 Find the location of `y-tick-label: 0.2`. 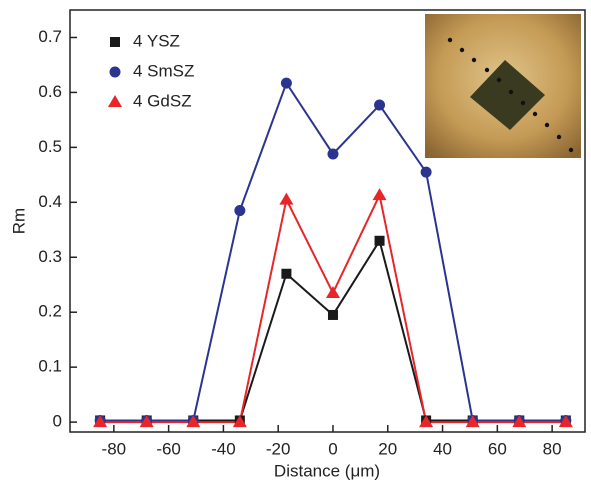

y-tick-label: 0.2 is located at coordinates (50, 311).